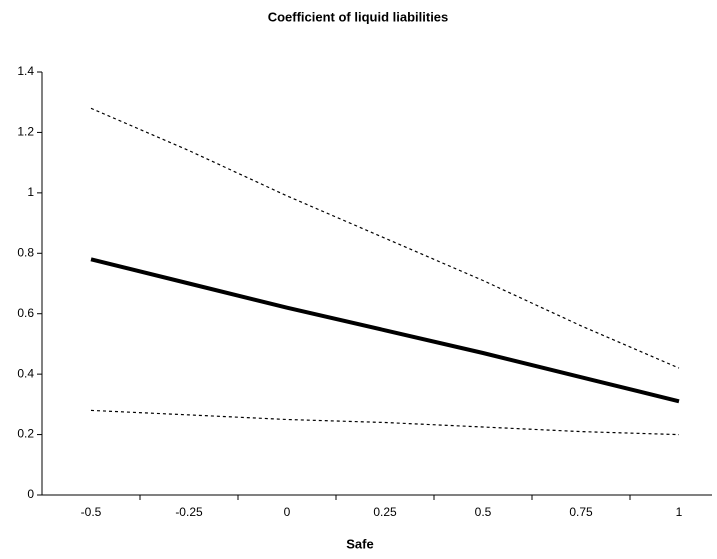  Describe the element at coordinates (359, 543) in the screenshot. I see `x-axis-label: Safe` at that location.